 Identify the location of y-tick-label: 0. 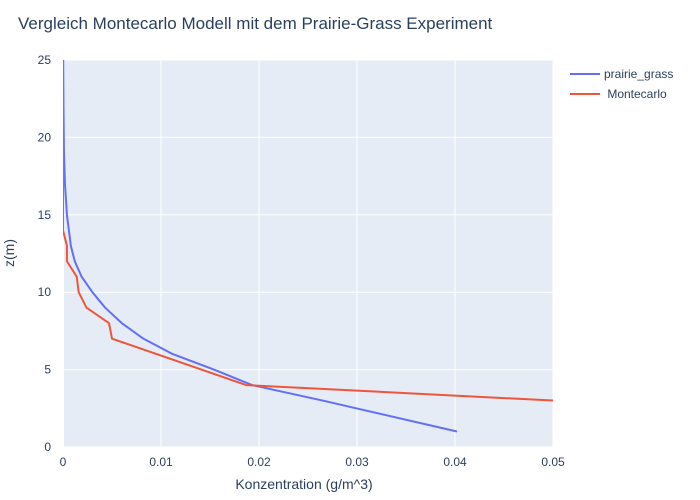
(47, 447).